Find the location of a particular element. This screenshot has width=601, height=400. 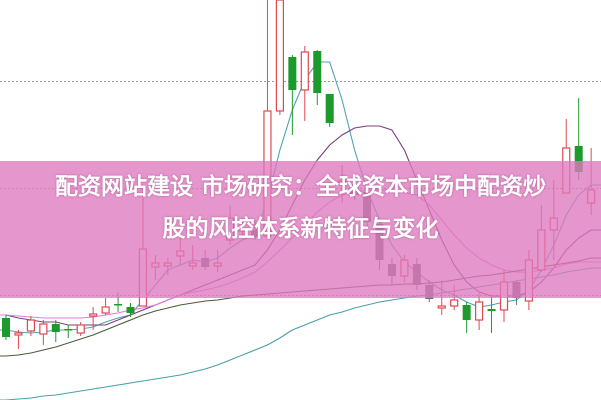

title-line-2: 股的风控体系新特征与变化 is located at coordinates (300, 229).